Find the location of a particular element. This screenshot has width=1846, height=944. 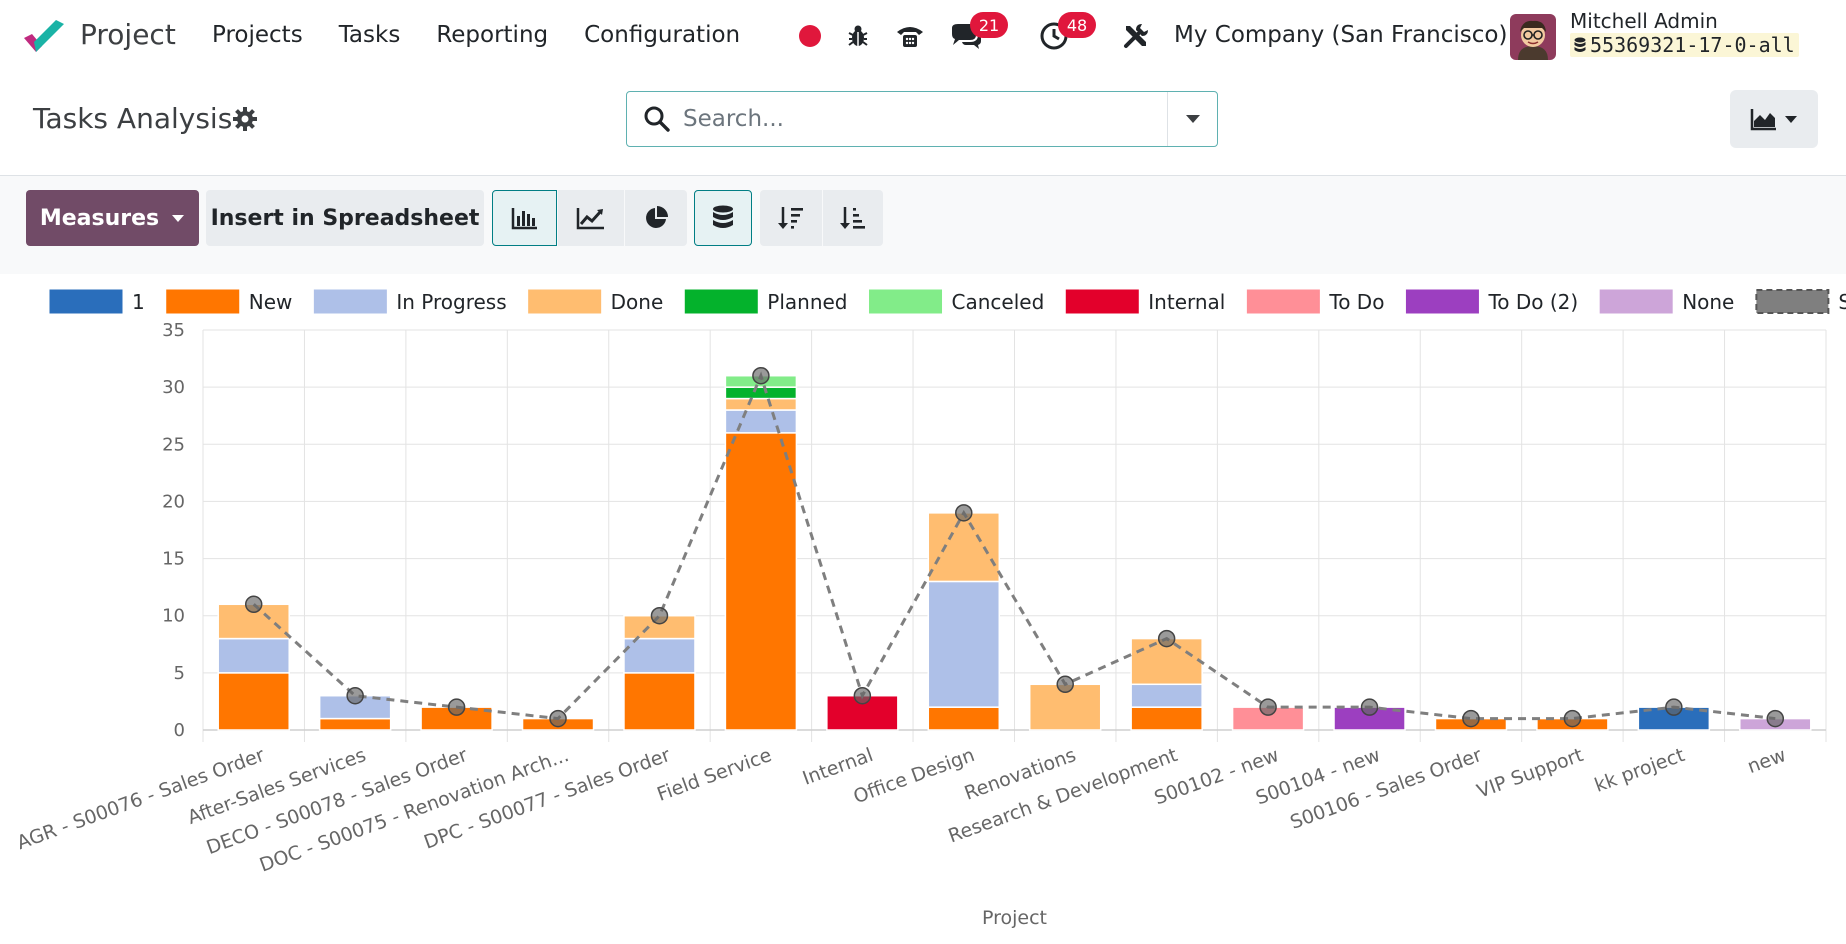

menu-projects: Projects is located at coordinates (257, 35).